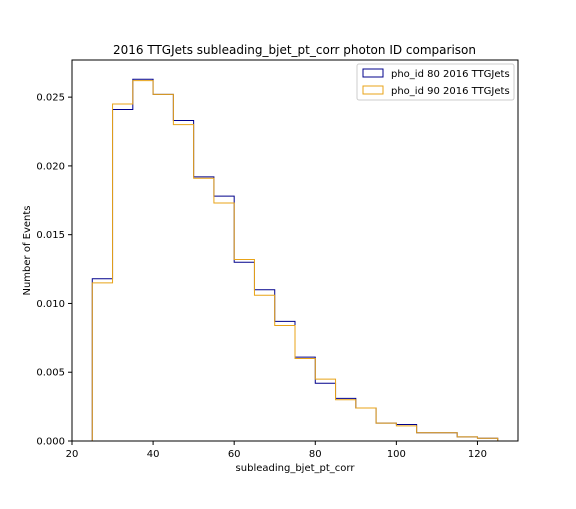 This screenshot has height=509, width=576. What do you see at coordinates (72, 454) in the screenshot?
I see `x-tick-label: 20` at bounding box center [72, 454].